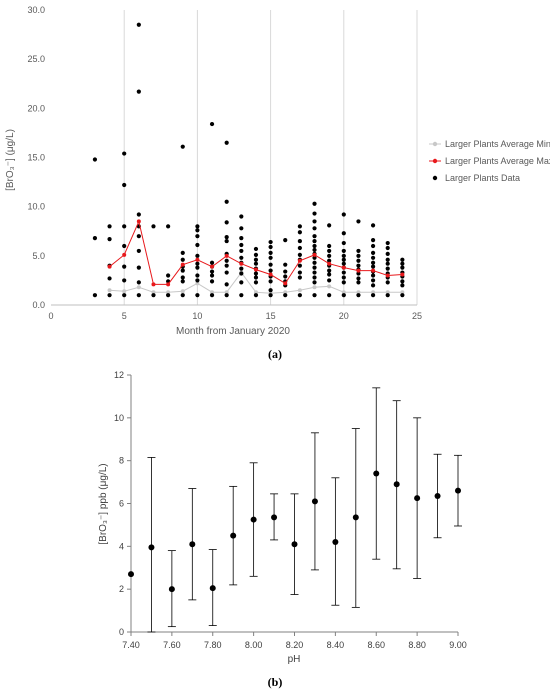 This screenshot has width=550, height=699. I want to click on x-tick-label: 25, so click(417, 316).